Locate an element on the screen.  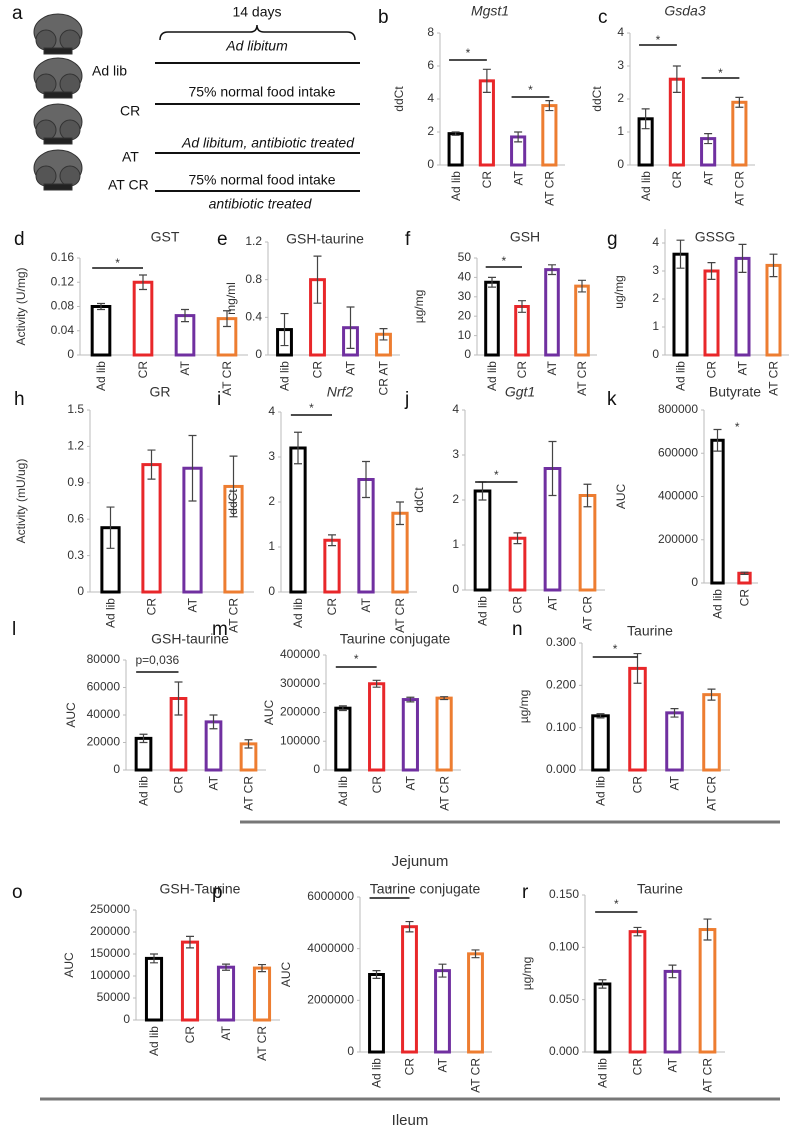
y-tick-label: 1.2 is located at coordinates (253, 241).